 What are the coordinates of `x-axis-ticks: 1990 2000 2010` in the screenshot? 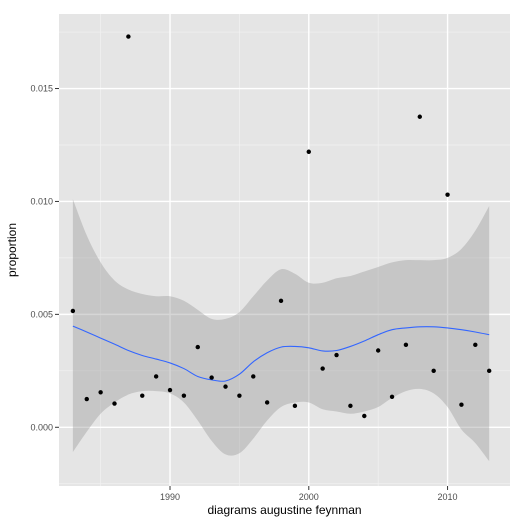 It's located at (309, 494).